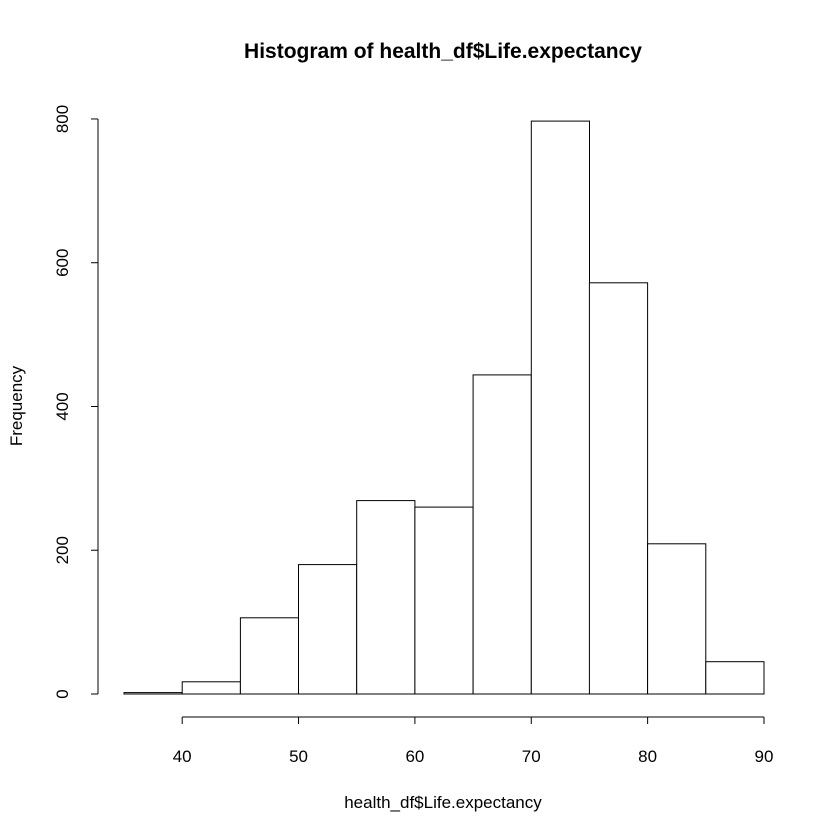 The width and height of the screenshot is (840, 840). I want to click on y-tick-label: 600, so click(62, 263).